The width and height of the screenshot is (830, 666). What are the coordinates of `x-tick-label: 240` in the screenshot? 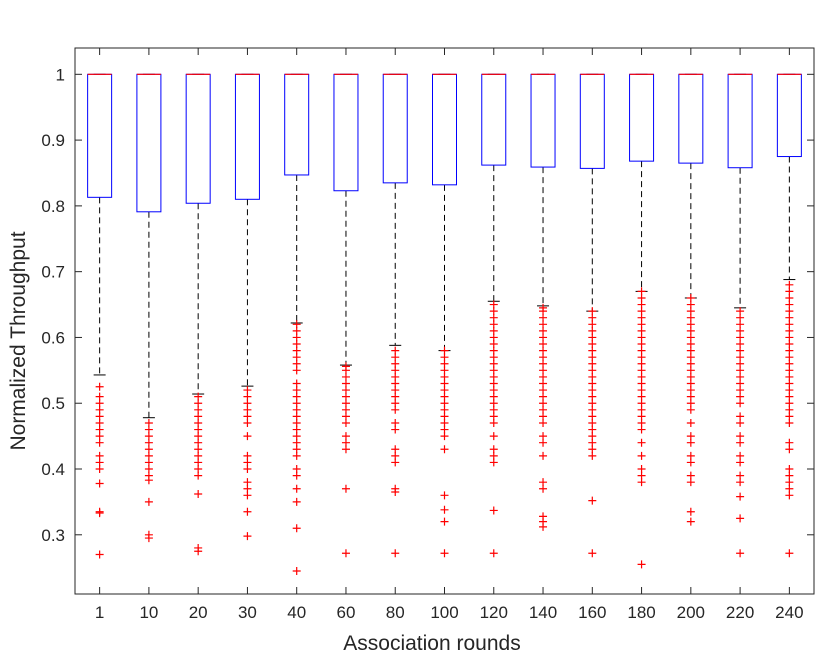 It's located at (789, 612).